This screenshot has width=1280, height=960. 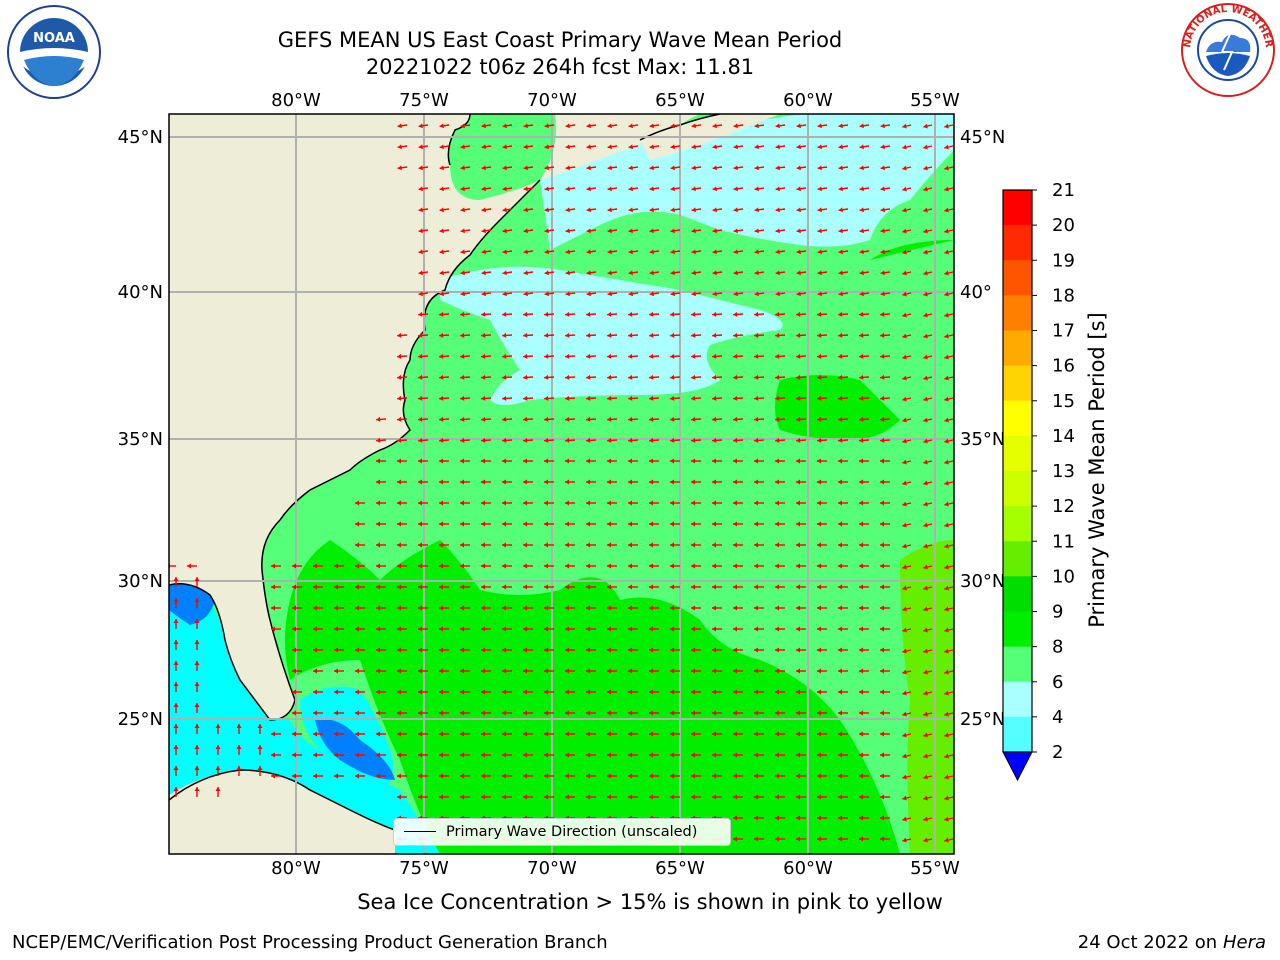 I want to click on green-zone-northeast, so click(x=837, y=407).